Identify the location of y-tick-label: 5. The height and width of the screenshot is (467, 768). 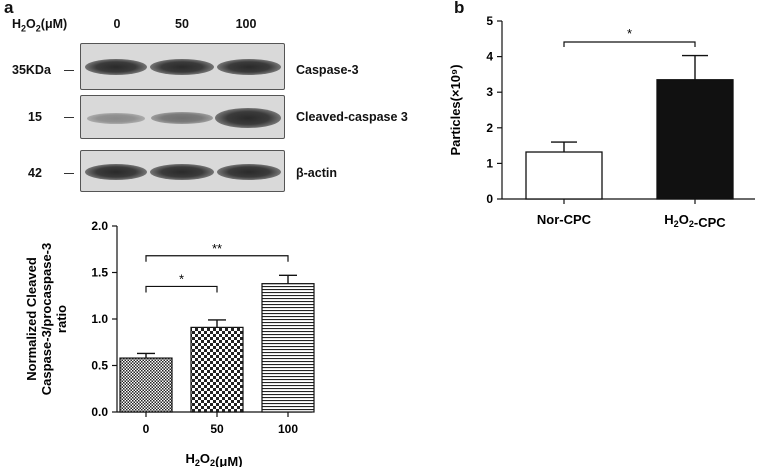
(489, 21).